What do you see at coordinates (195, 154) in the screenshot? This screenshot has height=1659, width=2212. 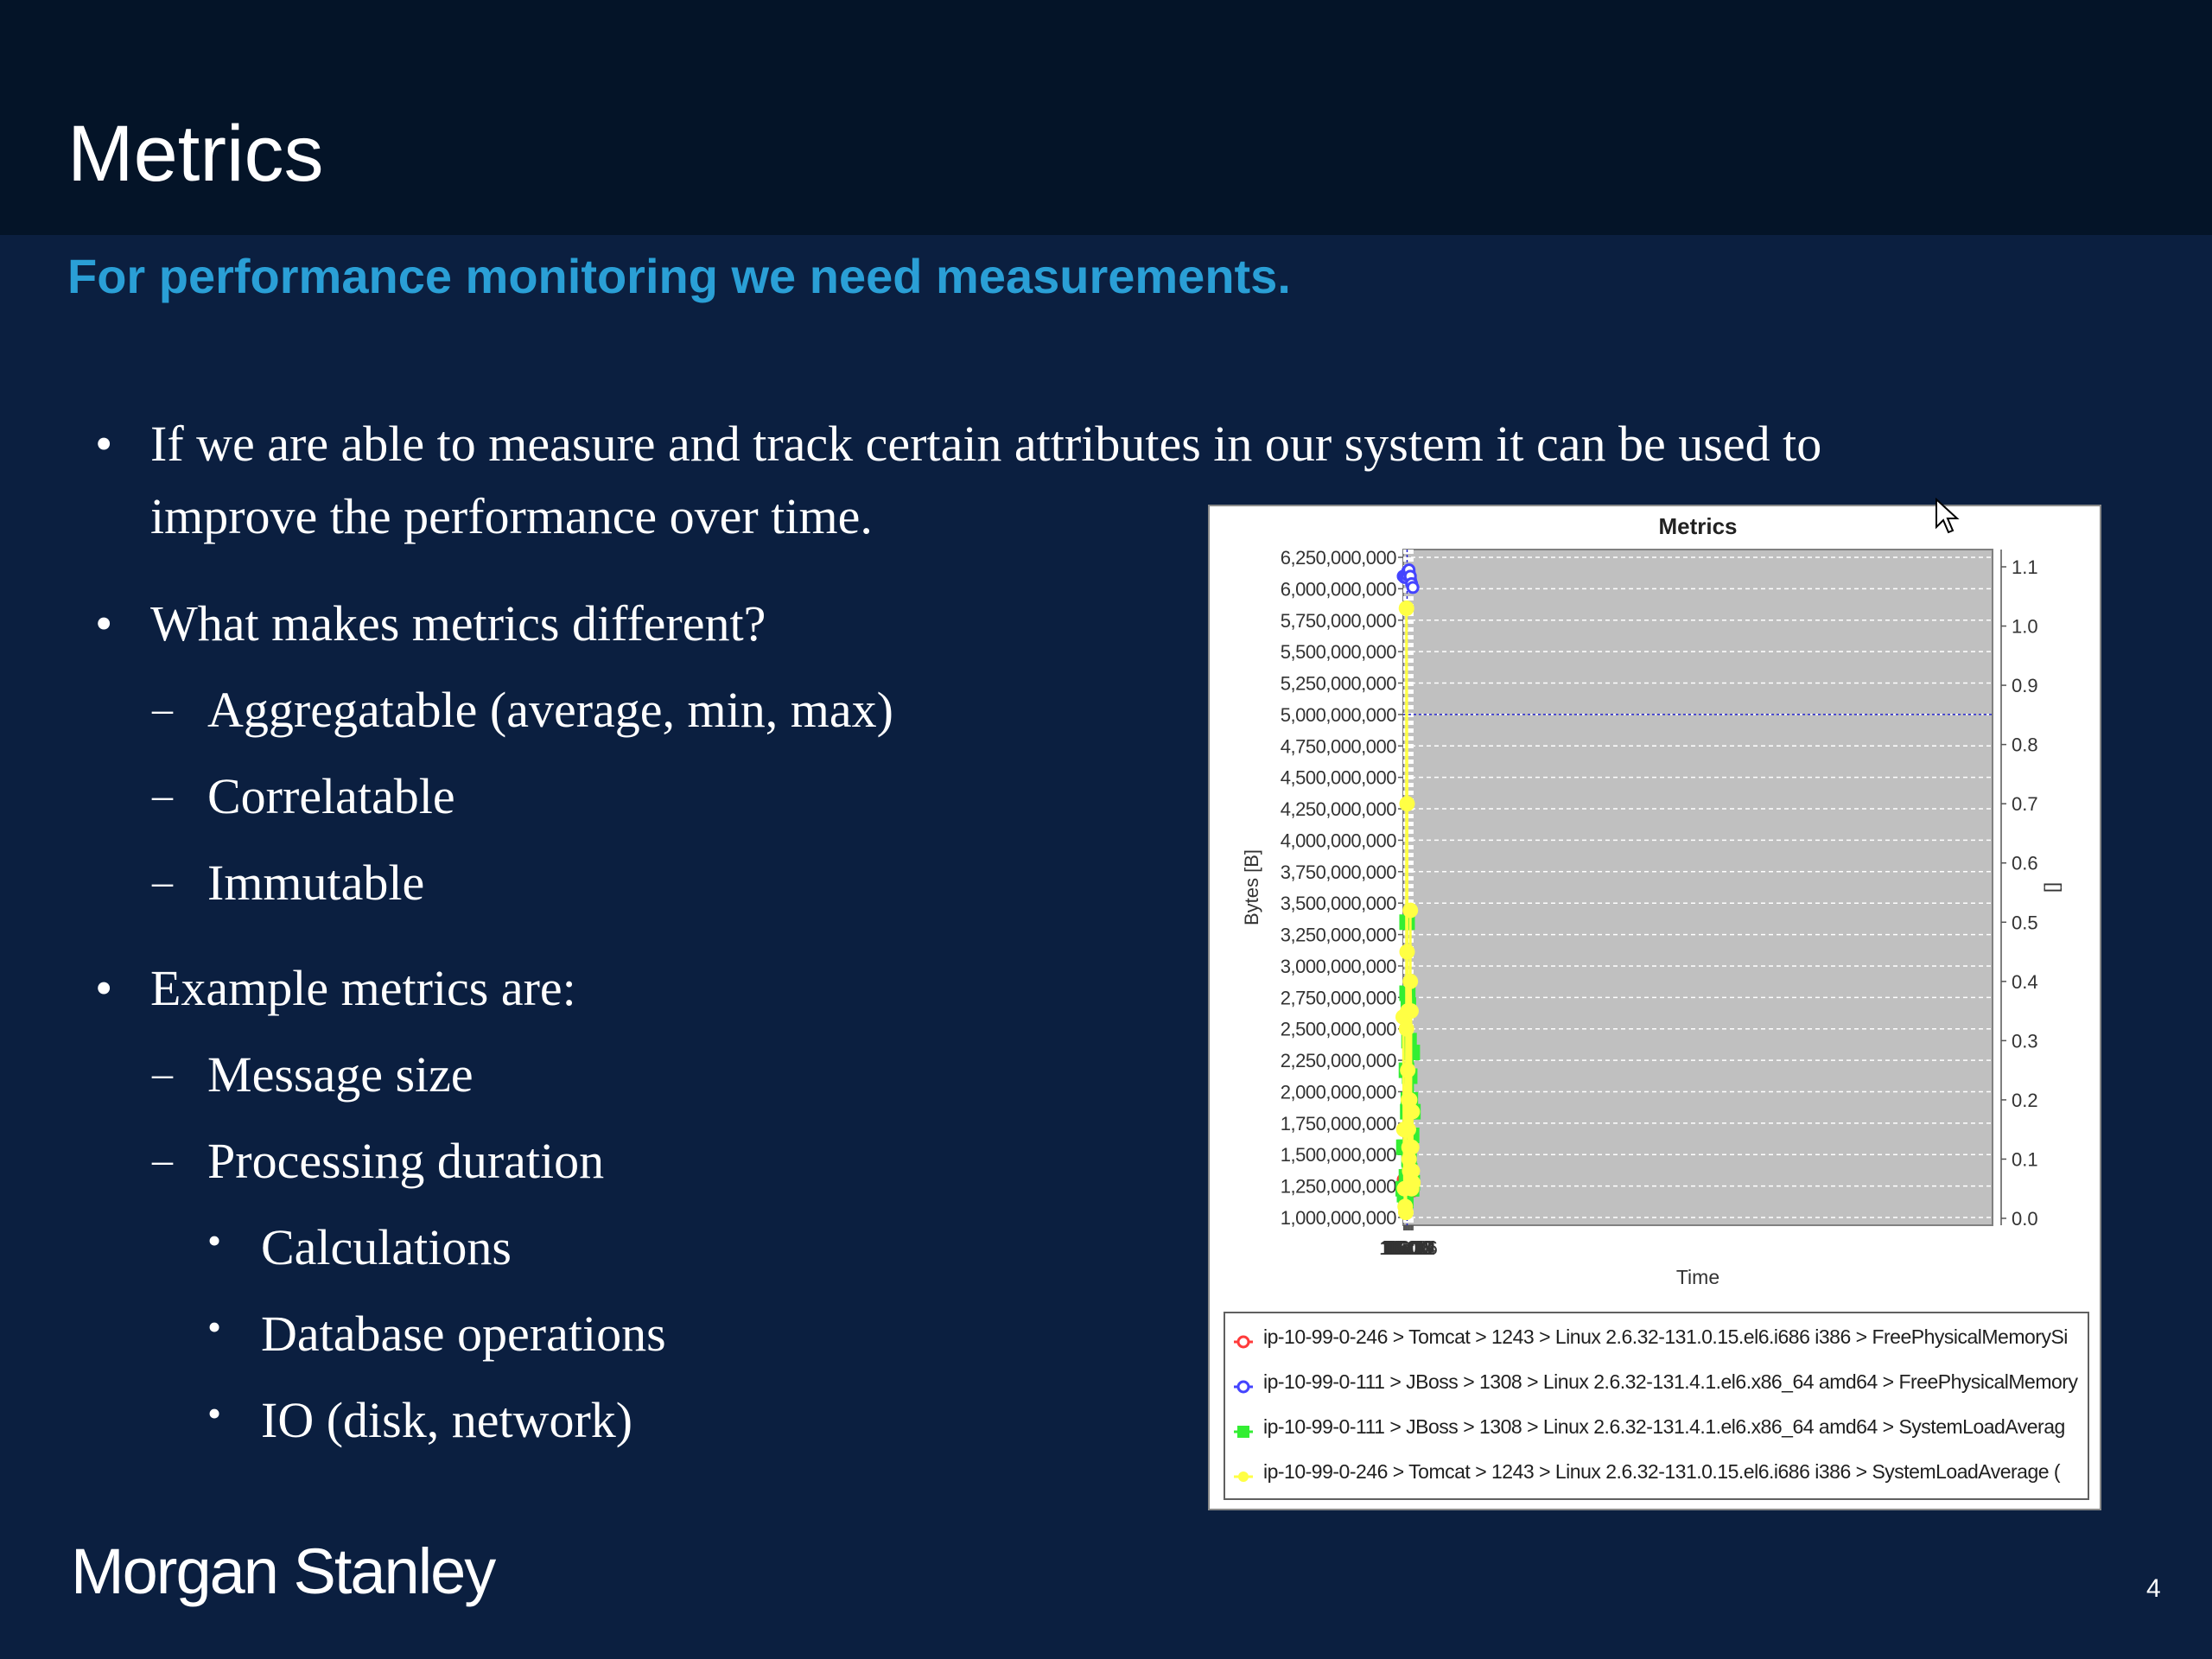 I see `slide-title: Metrics` at bounding box center [195, 154].